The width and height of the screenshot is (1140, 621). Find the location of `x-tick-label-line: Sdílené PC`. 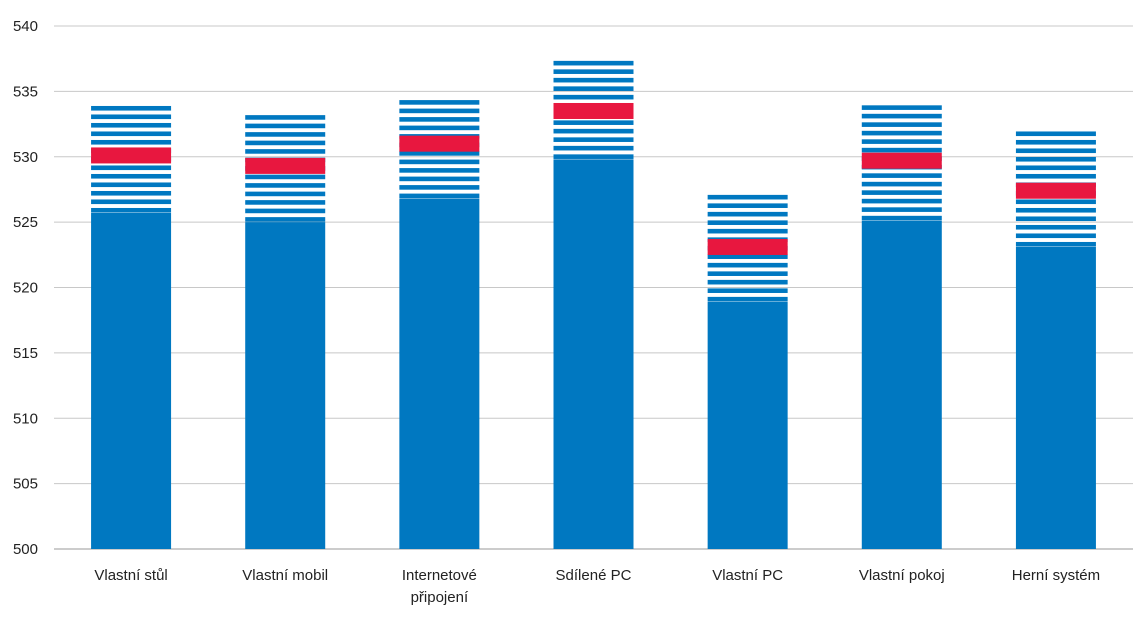

x-tick-label-line: Sdílené PC is located at coordinates (594, 575).